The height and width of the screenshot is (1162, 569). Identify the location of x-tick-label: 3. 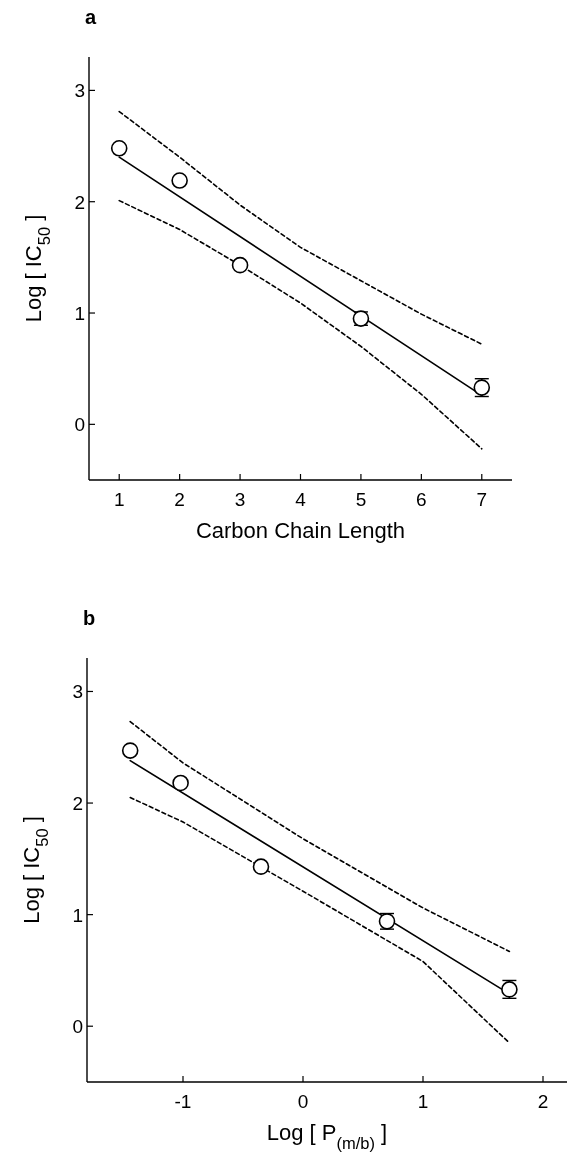
(240, 499).